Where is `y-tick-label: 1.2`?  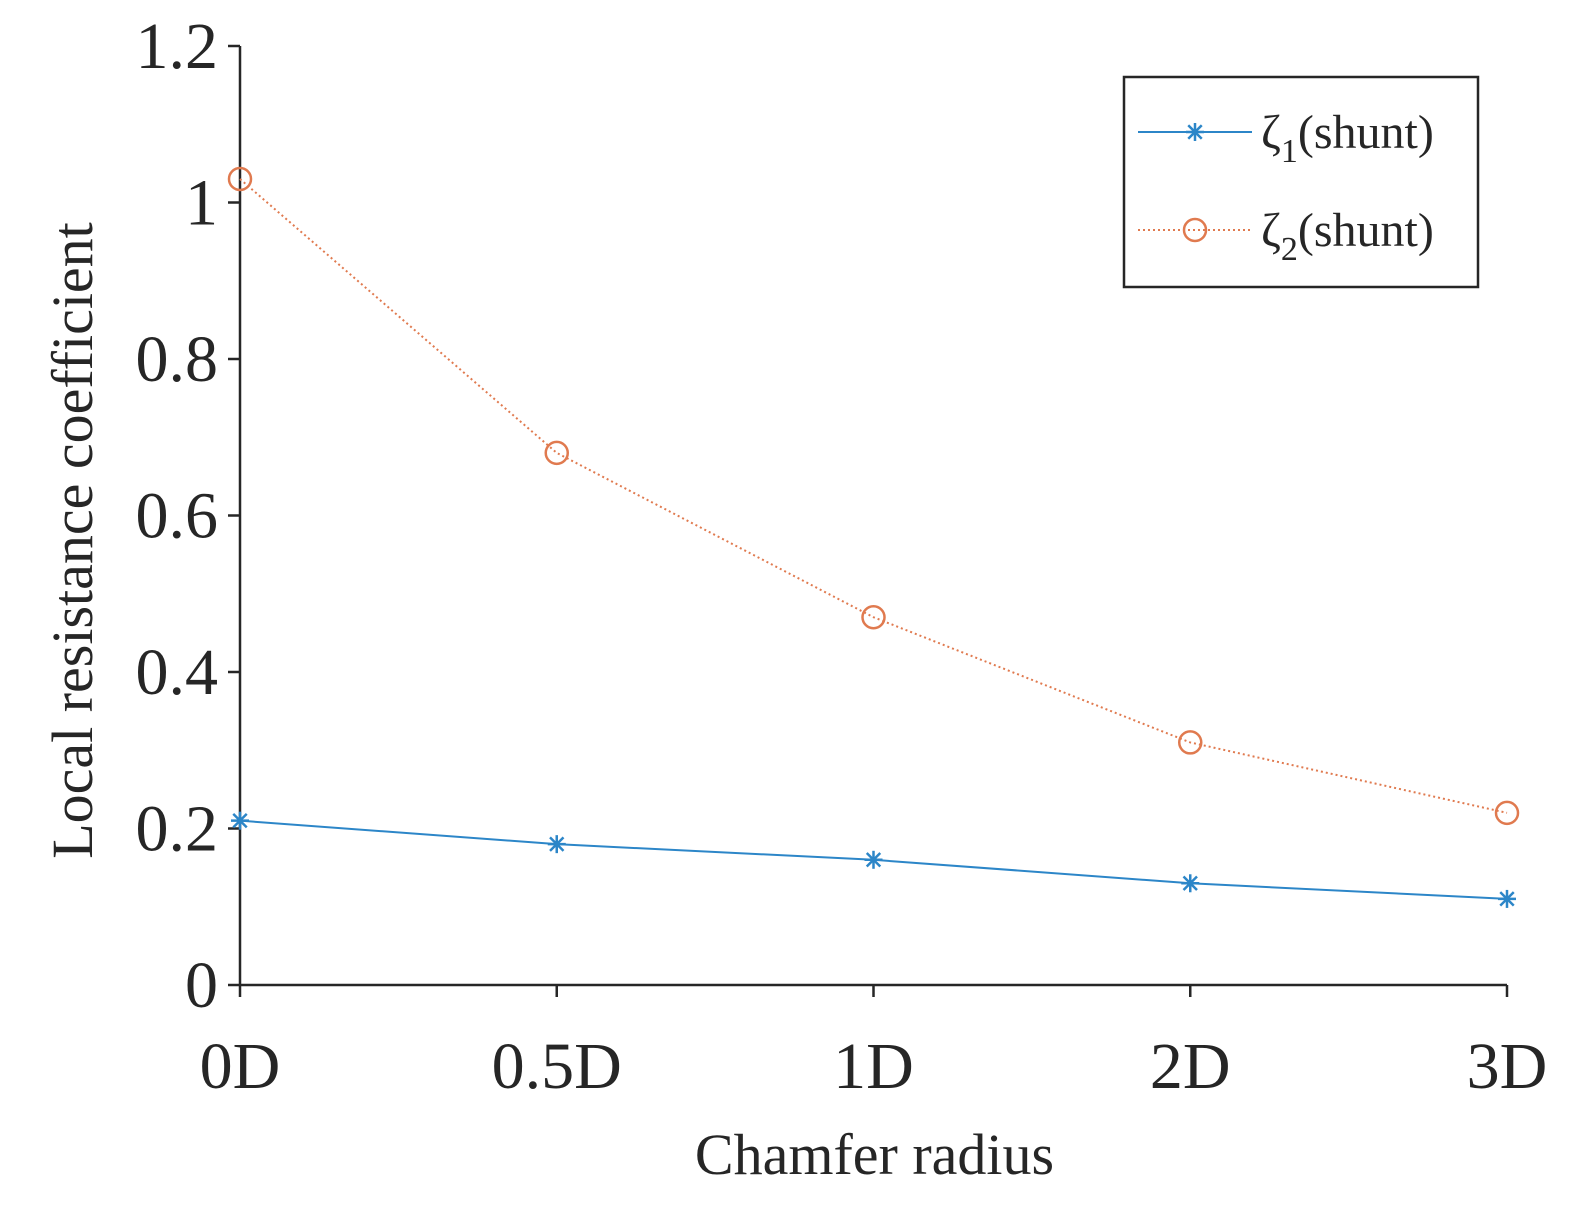
y-tick-label: 1.2 is located at coordinates (177, 46).